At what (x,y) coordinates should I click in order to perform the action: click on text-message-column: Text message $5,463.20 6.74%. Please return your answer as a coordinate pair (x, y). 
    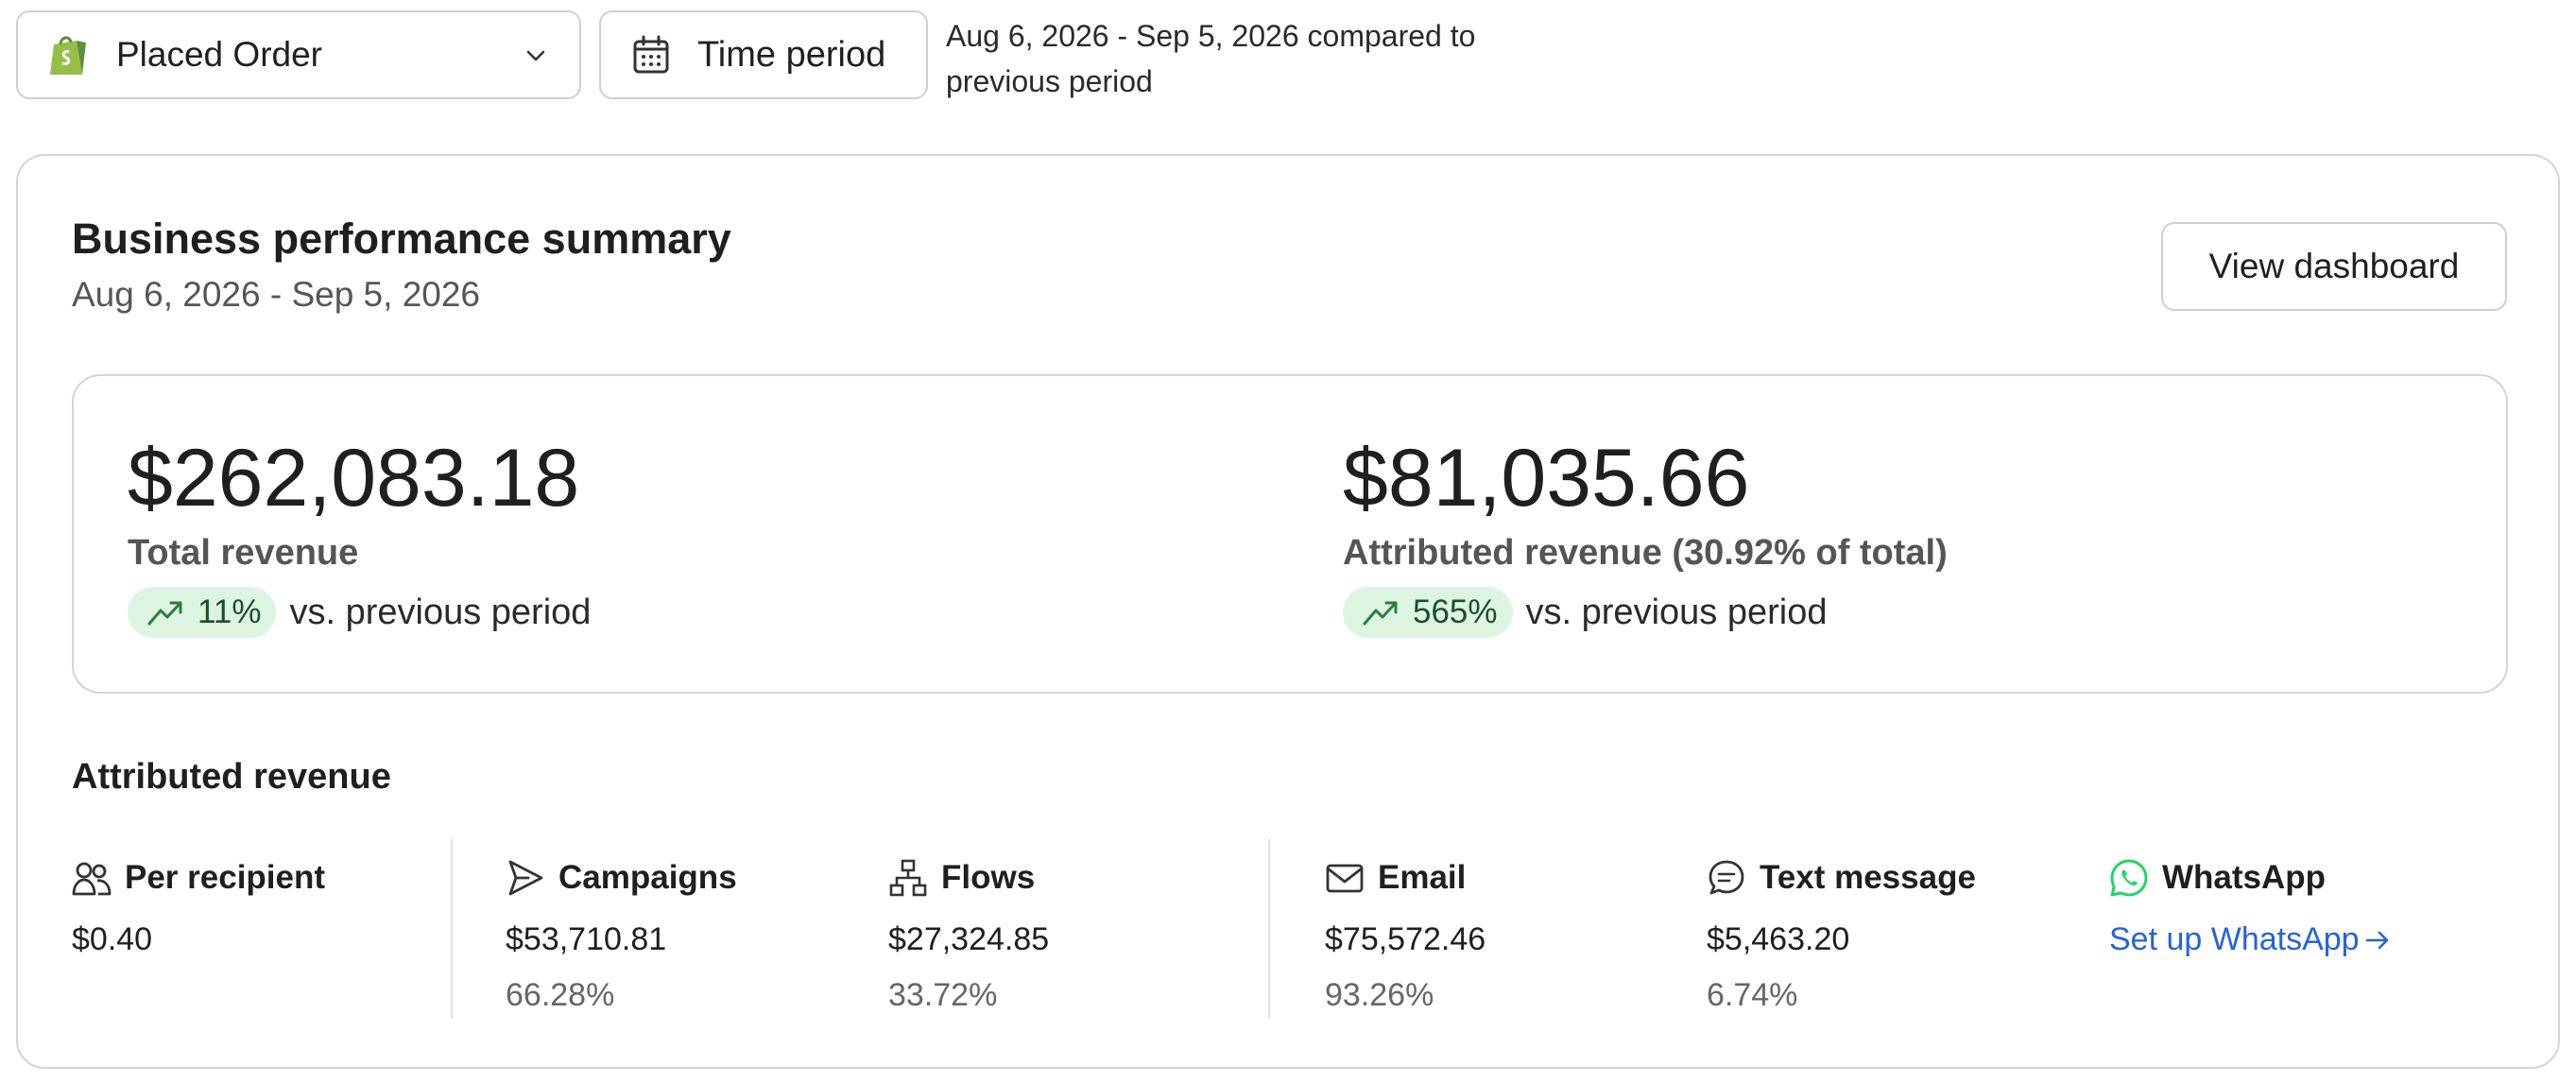
    Looking at the image, I should click on (1841, 934).